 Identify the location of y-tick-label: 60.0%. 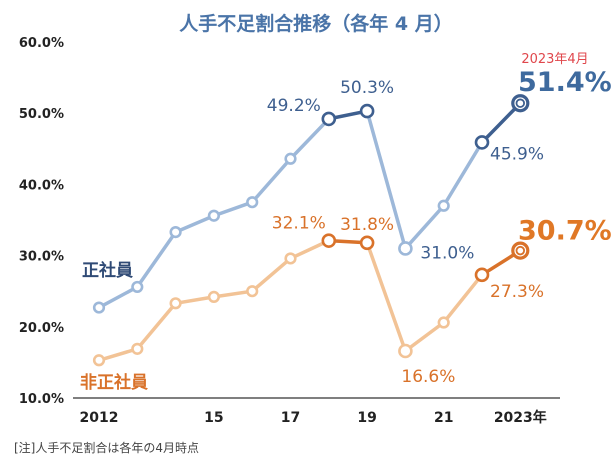
(41, 43).